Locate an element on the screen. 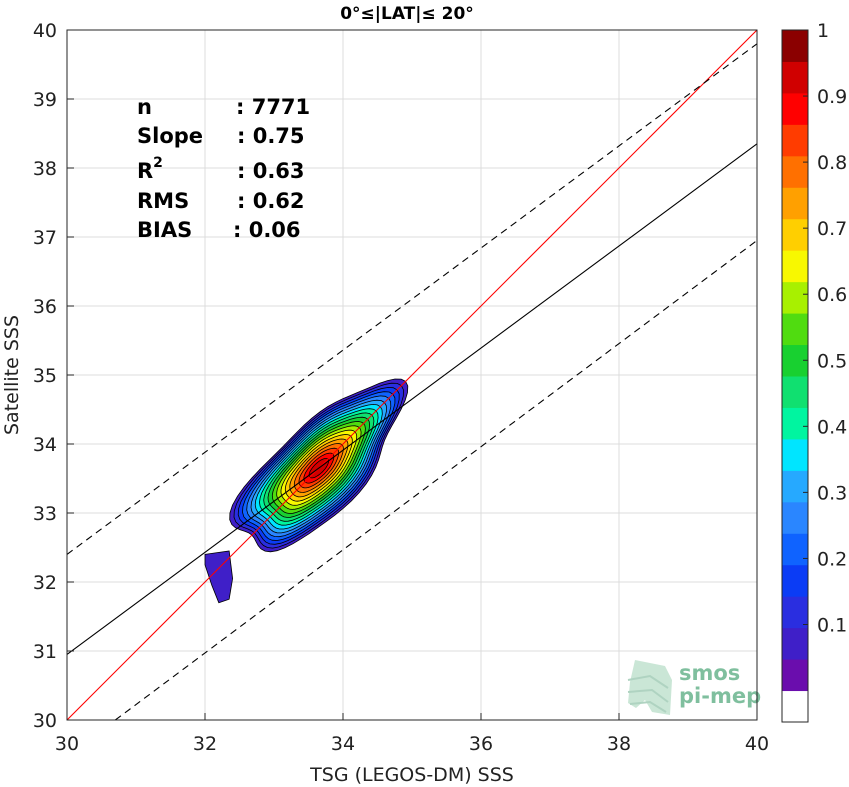 The image size is (849, 787). y-tick-label: 30 is located at coordinates (45, 721).